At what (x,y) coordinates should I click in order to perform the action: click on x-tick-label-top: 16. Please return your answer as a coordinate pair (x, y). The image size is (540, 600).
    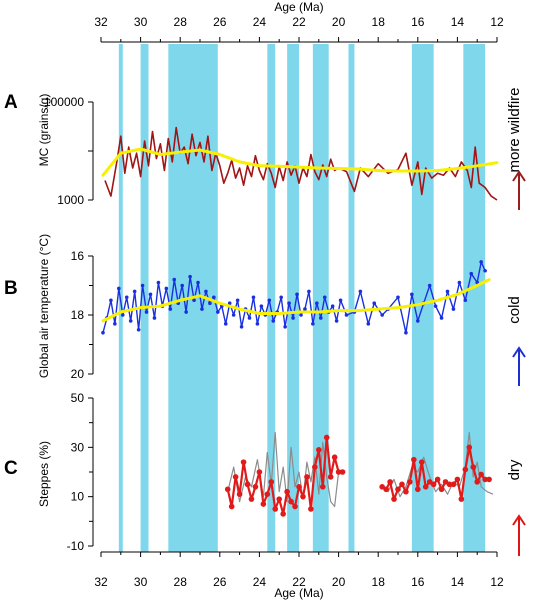
    Looking at the image, I should click on (418, 22).